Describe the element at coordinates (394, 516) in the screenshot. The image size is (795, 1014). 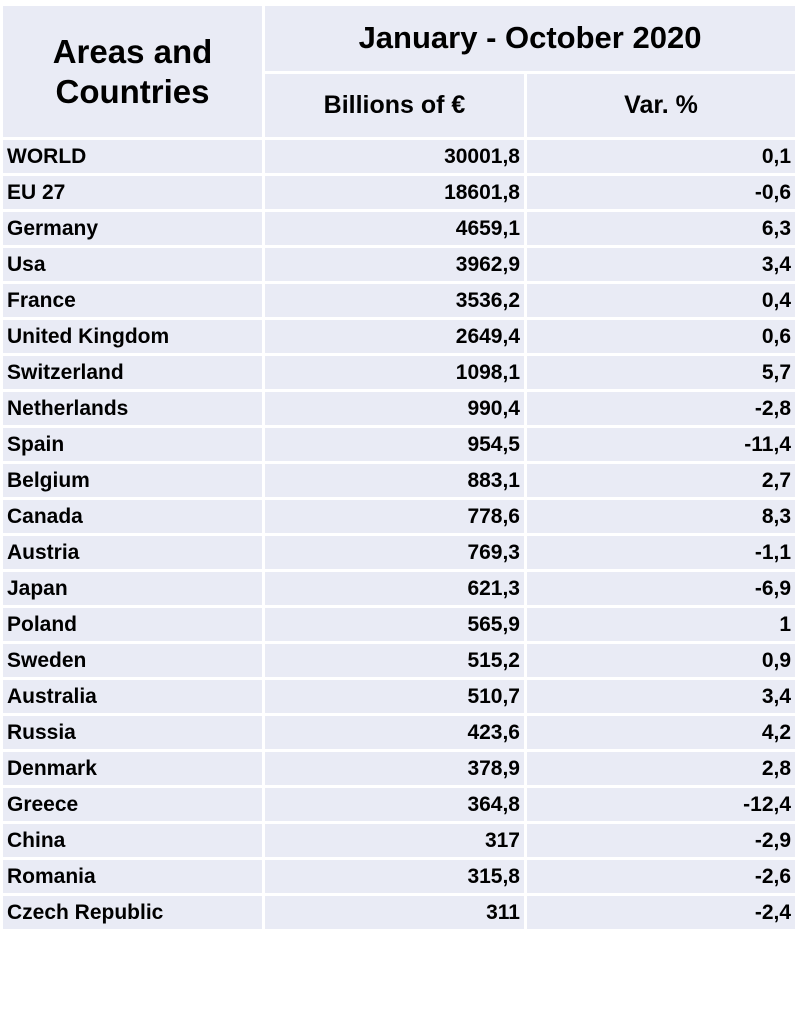
I see `value-cell: 778,6` at that location.